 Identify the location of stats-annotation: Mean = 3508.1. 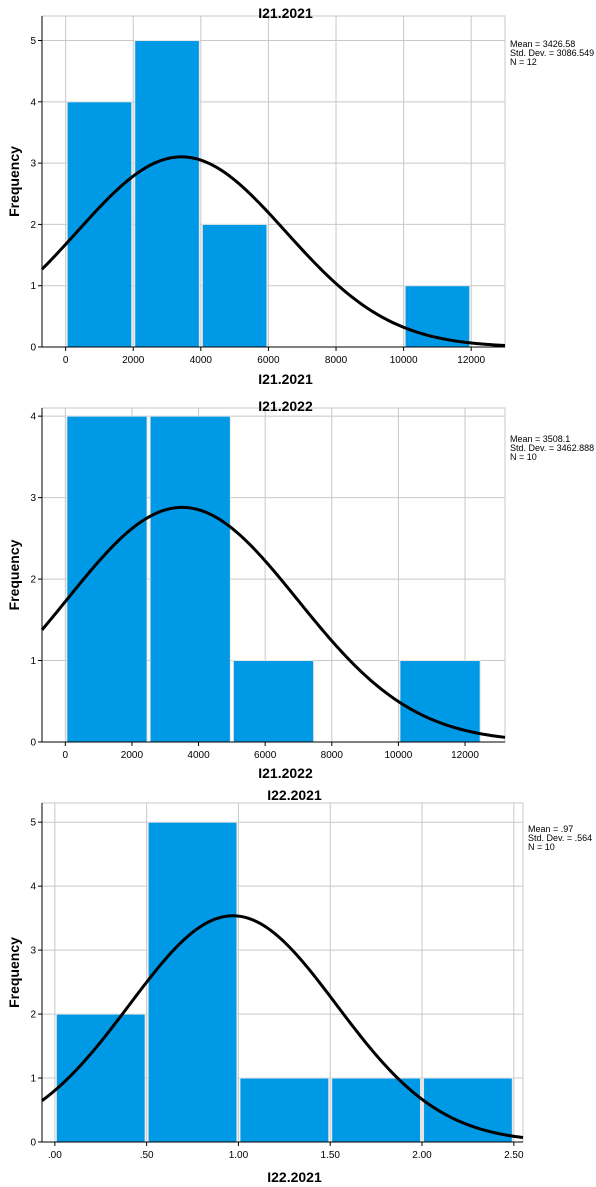
(540, 439).